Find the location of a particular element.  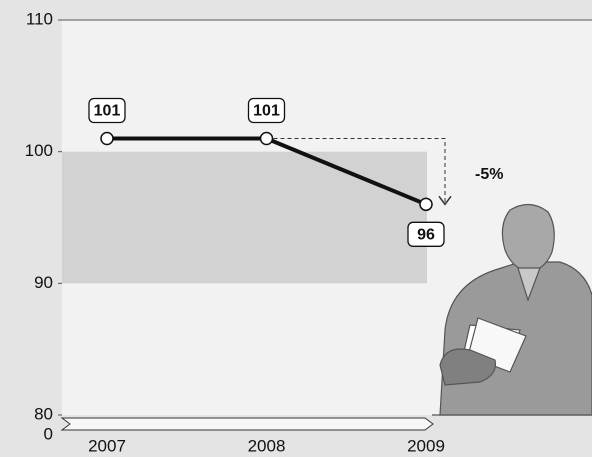

change-arrow is located at coordinates (445, 200).